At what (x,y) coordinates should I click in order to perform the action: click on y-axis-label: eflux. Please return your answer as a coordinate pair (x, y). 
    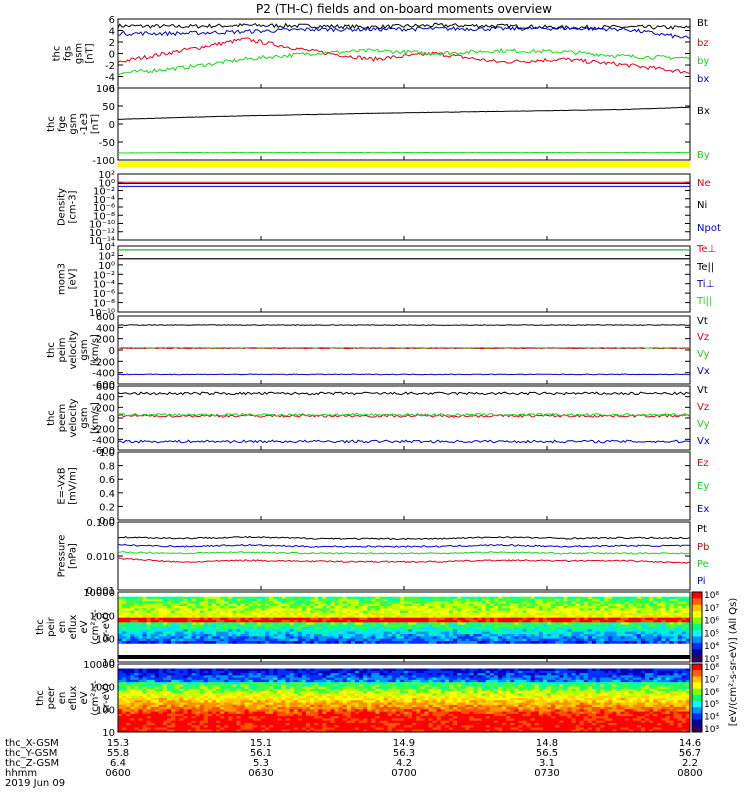
    Looking at the image, I should click on (73, 627).